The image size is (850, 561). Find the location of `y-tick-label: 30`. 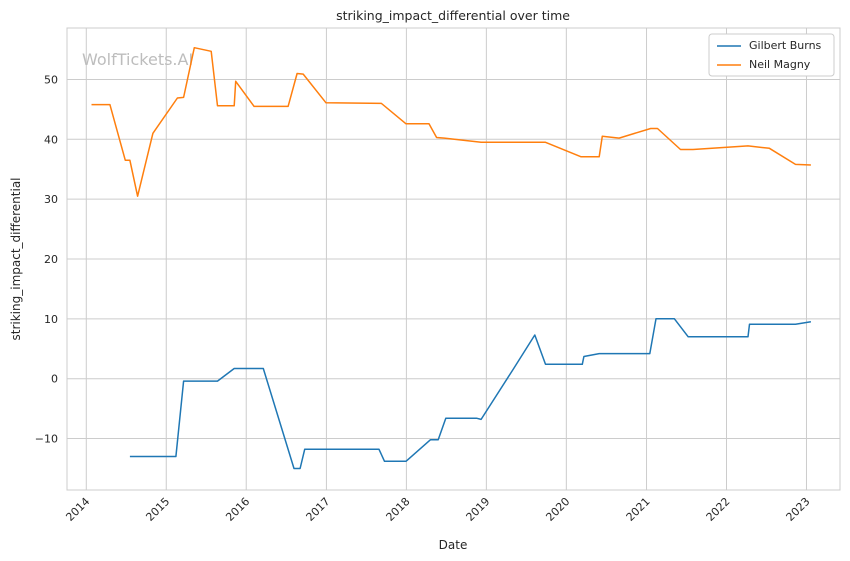

y-tick-label: 30 is located at coordinates (51, 199).